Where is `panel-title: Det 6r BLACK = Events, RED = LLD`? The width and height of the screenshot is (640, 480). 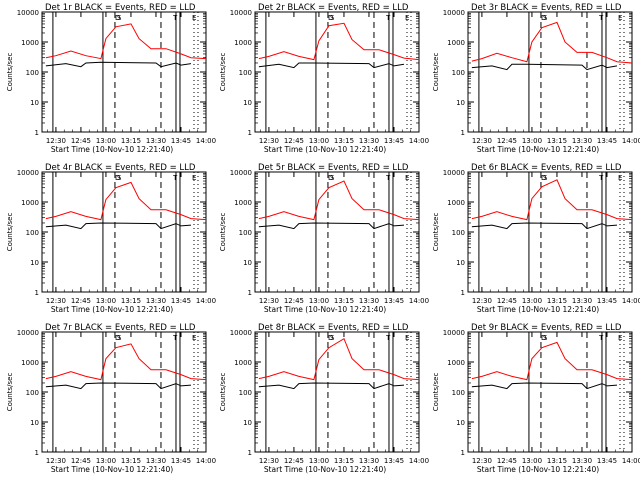 panel-title: Det 6r BLACK = Events, RED = LLD is located at coordinates (546, 168).